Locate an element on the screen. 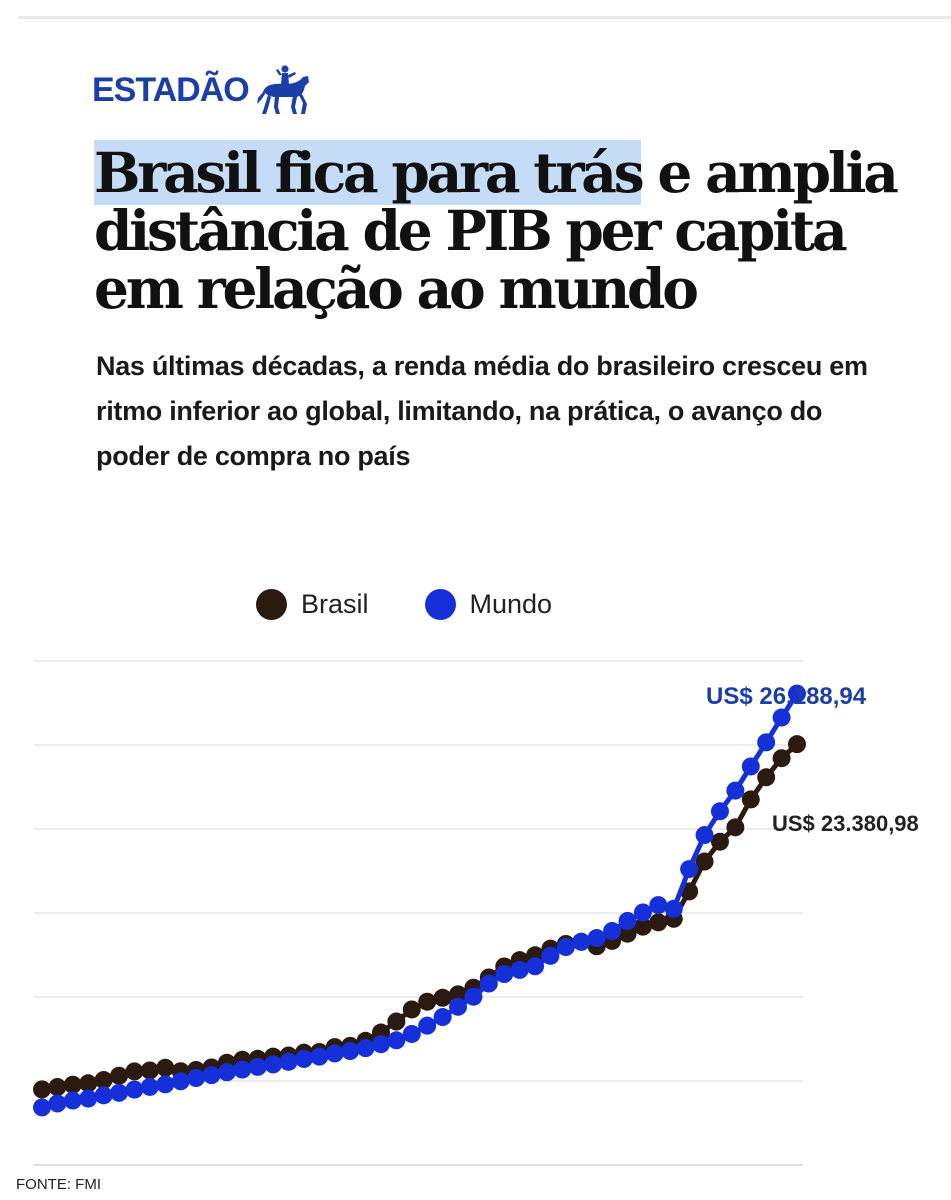 This screenshot has width=951, height=1200. legend-label-brasil: Brasil is located at coordinates (335, 604).